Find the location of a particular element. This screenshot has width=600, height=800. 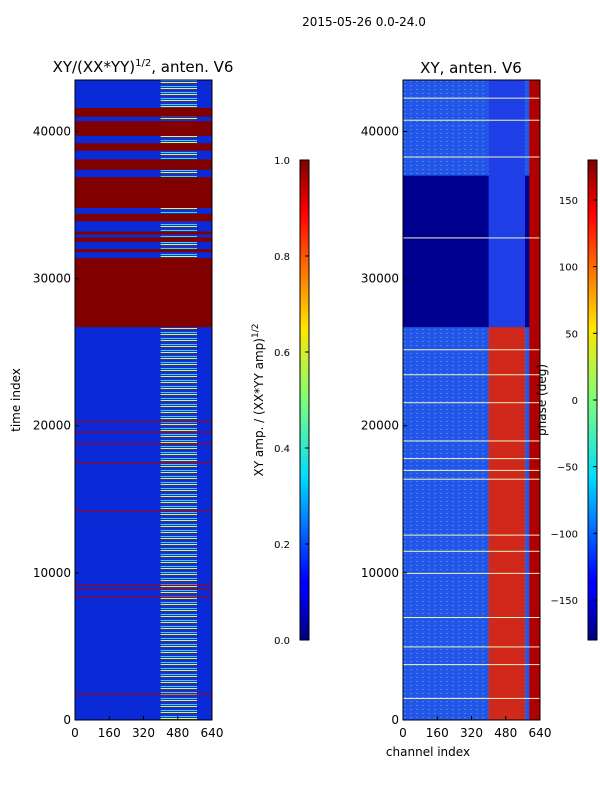

left-colorbar-gradient is located at coordinates (304, 400).